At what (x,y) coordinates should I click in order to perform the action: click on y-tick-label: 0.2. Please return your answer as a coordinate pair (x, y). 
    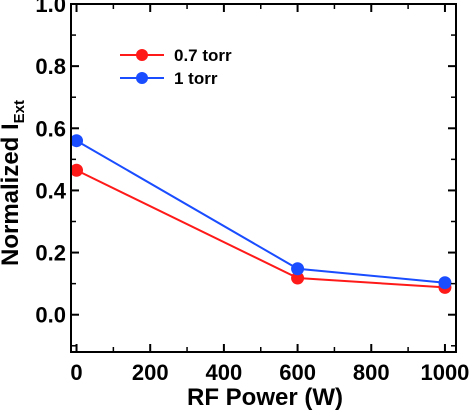
    Looking at the image, I should click on (50, 253).